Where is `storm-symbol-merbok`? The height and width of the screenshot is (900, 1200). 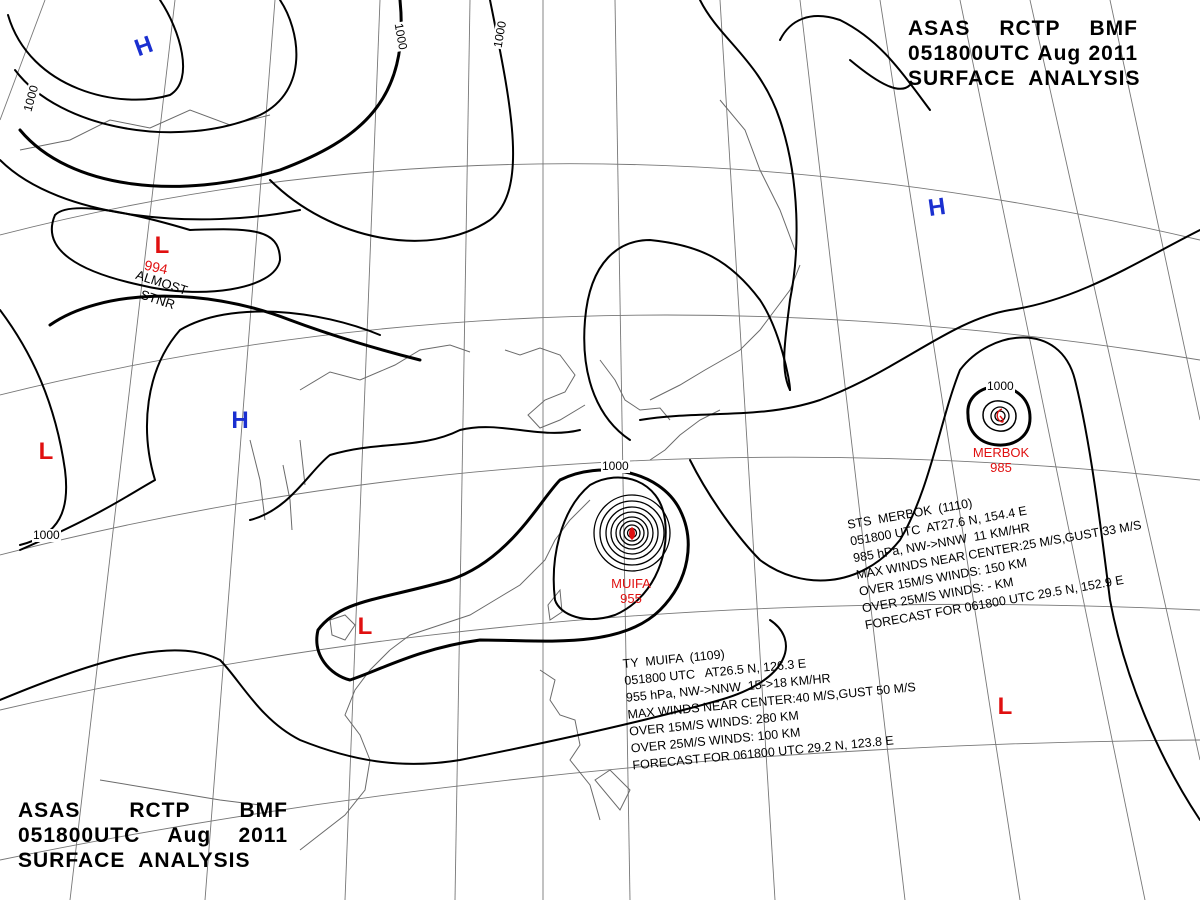
storm-symbol-merbok is located at coordinates (1000, 415).